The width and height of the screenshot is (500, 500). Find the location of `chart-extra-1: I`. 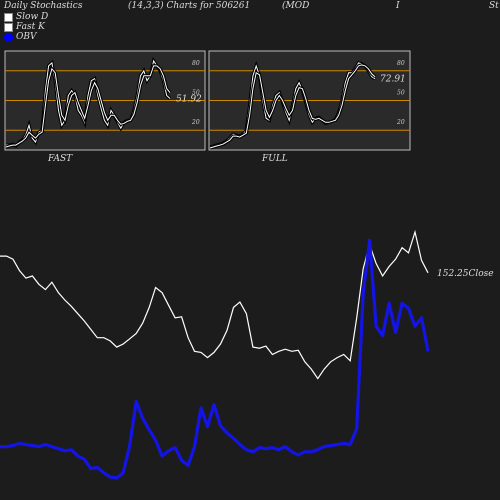

chart-extra-1: I is located at coordinates (398, 6).